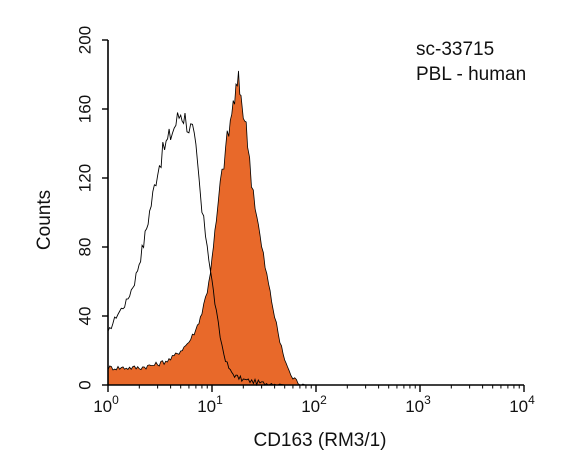  What do you see at coordinates (84, 384) in the screenshot?
I see `y-tick-label: 0` at bounding box center [84, 384].